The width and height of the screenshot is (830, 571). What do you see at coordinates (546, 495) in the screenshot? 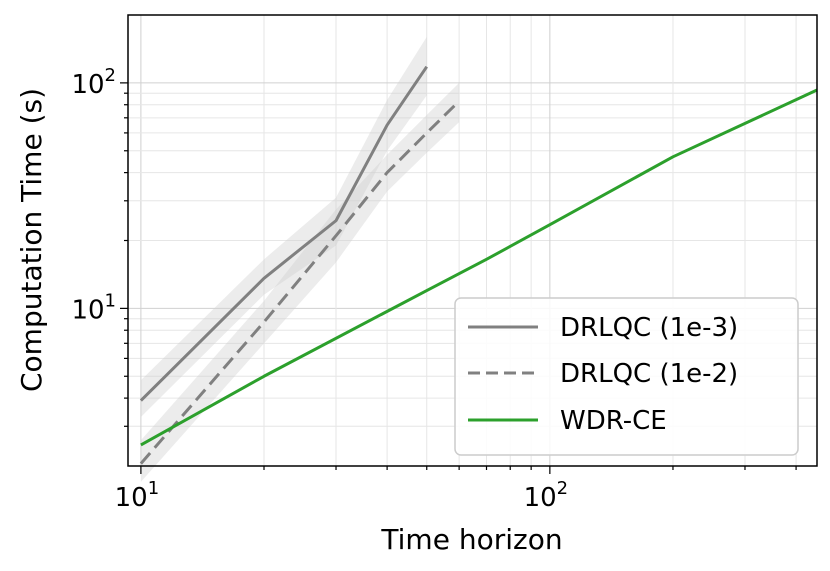
I see `x-tick-label: 10²` at bounding box center [546, 495].